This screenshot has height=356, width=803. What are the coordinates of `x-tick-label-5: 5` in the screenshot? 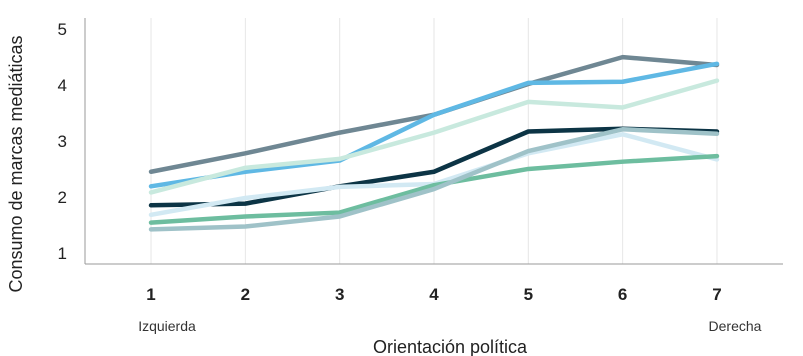 It's located at (528, 294).